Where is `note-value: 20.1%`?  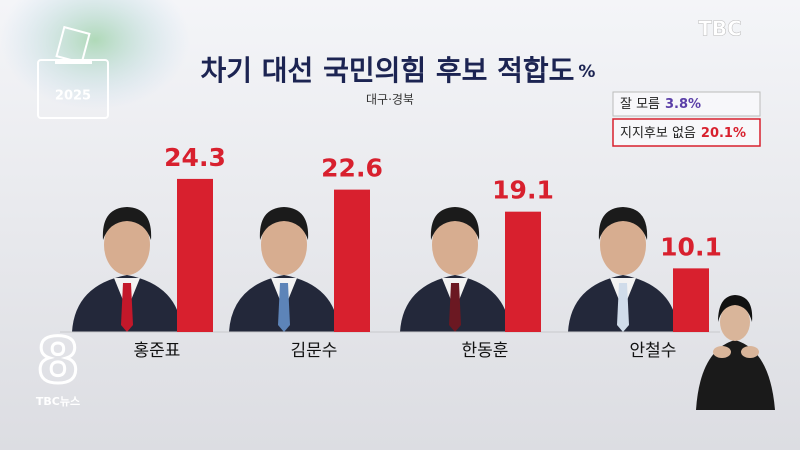
note-value: 20.1% is located at coordinates (723, 133).